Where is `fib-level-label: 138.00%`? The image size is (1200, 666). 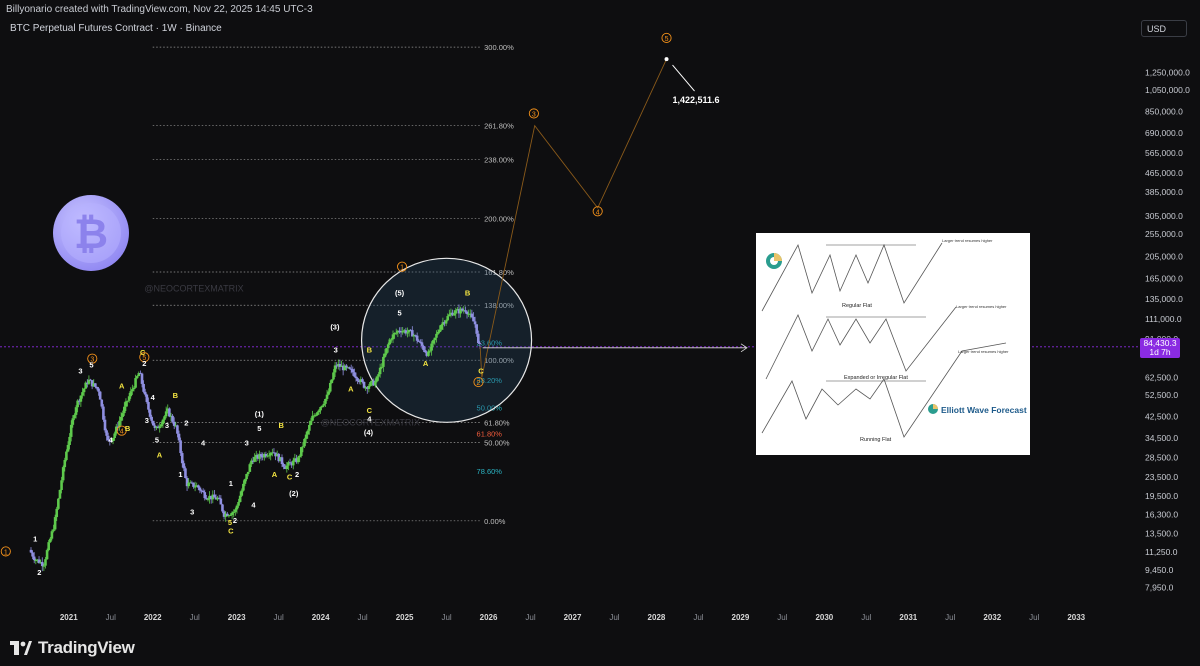 fib-level-label: 138.00% is located at coordinates (499, 305).